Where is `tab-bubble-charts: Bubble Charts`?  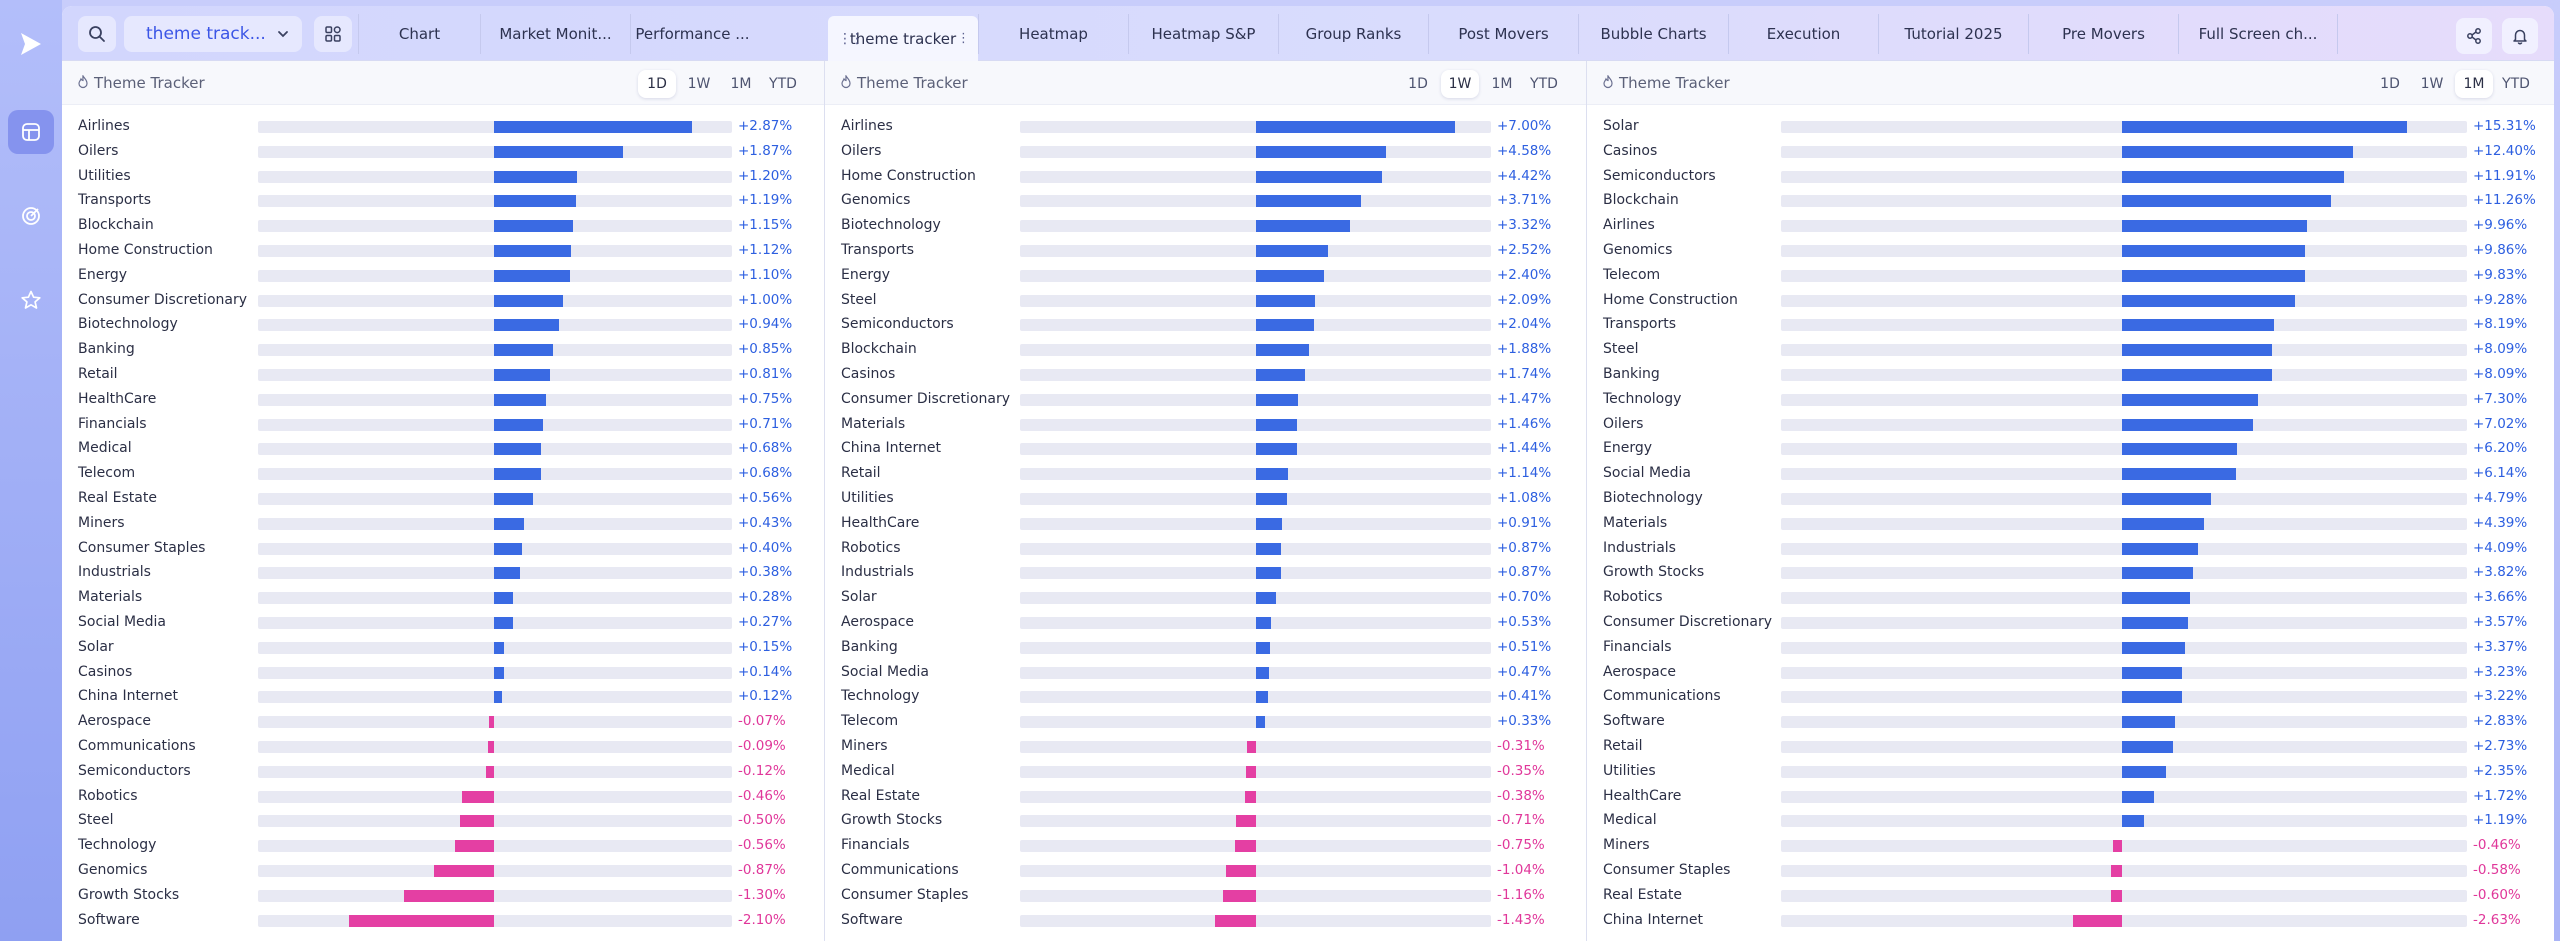 tab-bubble-charts: Bubble Charts is located at coordinates (1653, 34).